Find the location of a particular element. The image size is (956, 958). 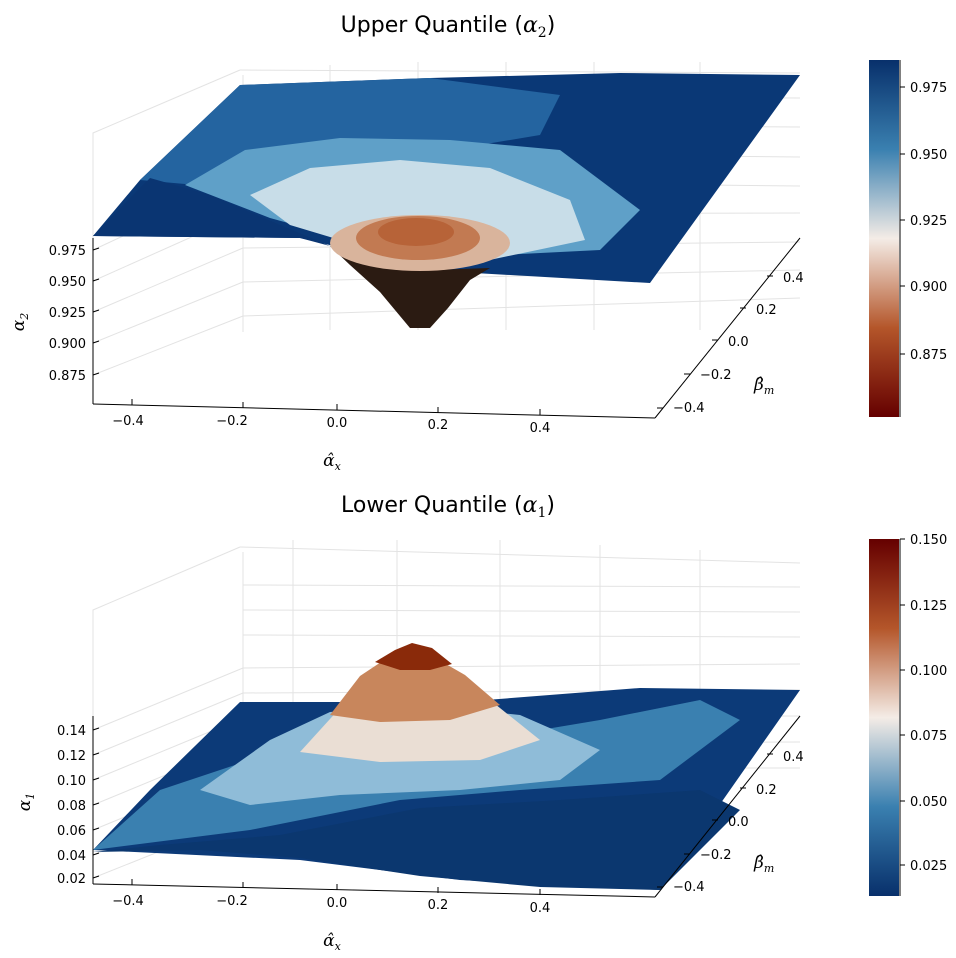

z-tick-label: 0.08 is located at coordinates (71, 806).